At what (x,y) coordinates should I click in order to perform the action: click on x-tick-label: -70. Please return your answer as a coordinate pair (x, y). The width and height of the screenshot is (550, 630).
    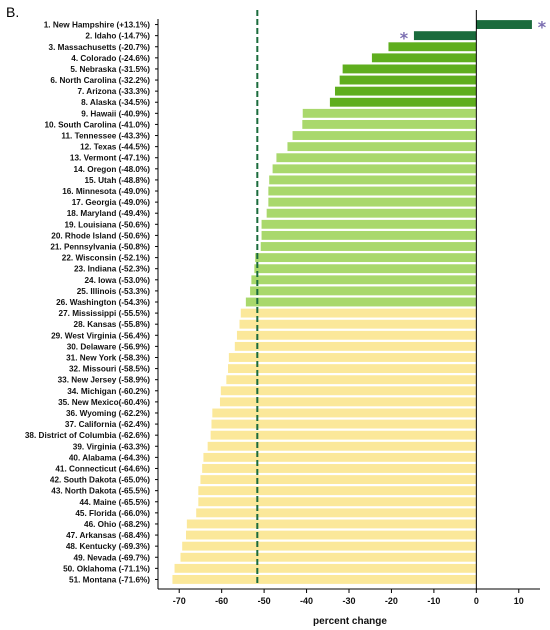
    Looking at the image, I should click on (179, 601).